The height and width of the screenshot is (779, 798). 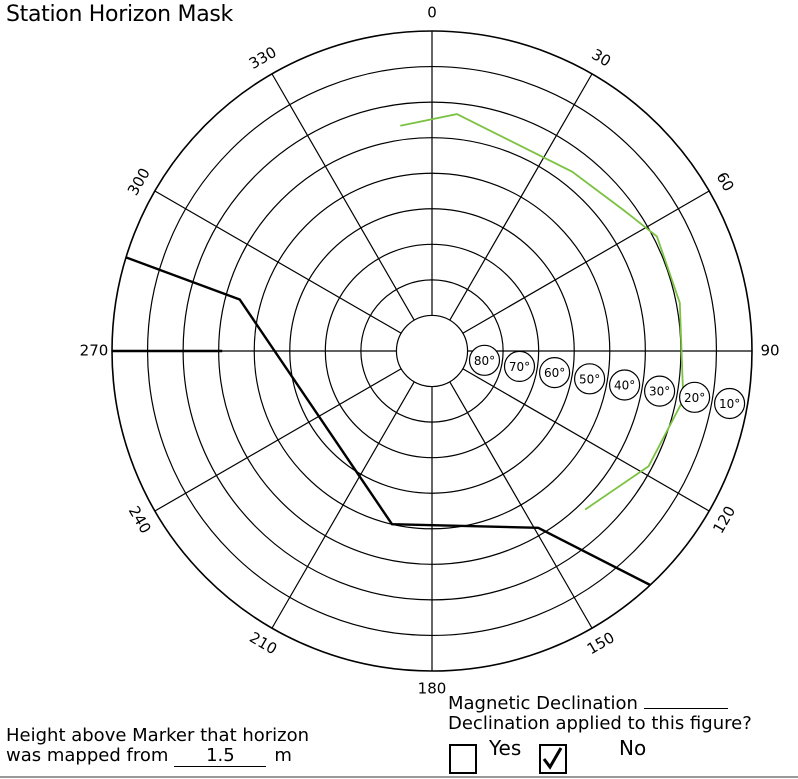 What do you see at coordinates (87, 755) in the screenshot?
I see `height-prefix: was mapped from` at bounding box center [87, 755].